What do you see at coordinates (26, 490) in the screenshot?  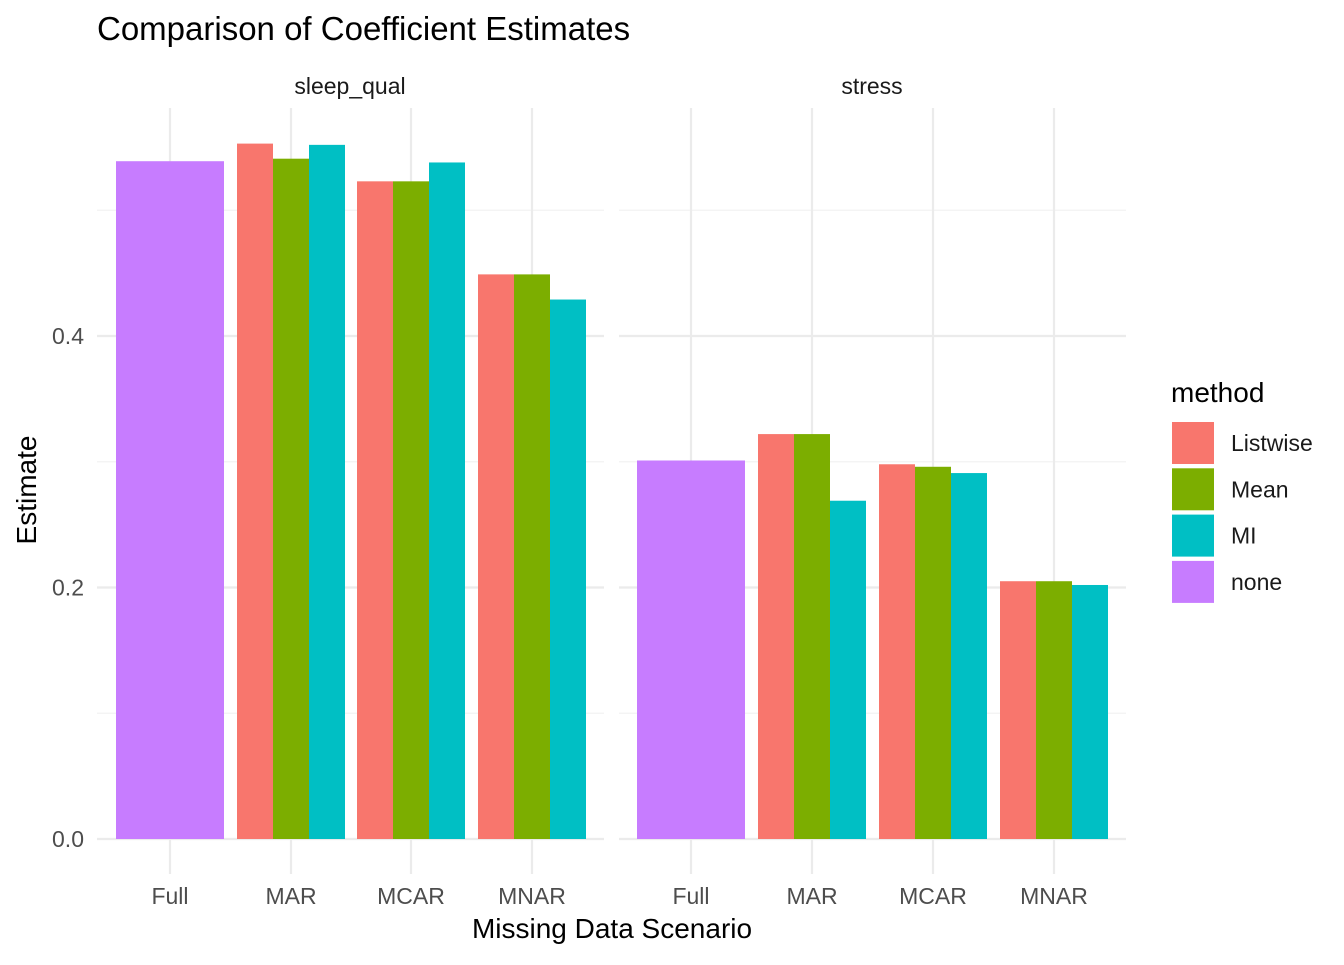 I see `y-axis-title: Estimate` at bounding box center [26, 490].